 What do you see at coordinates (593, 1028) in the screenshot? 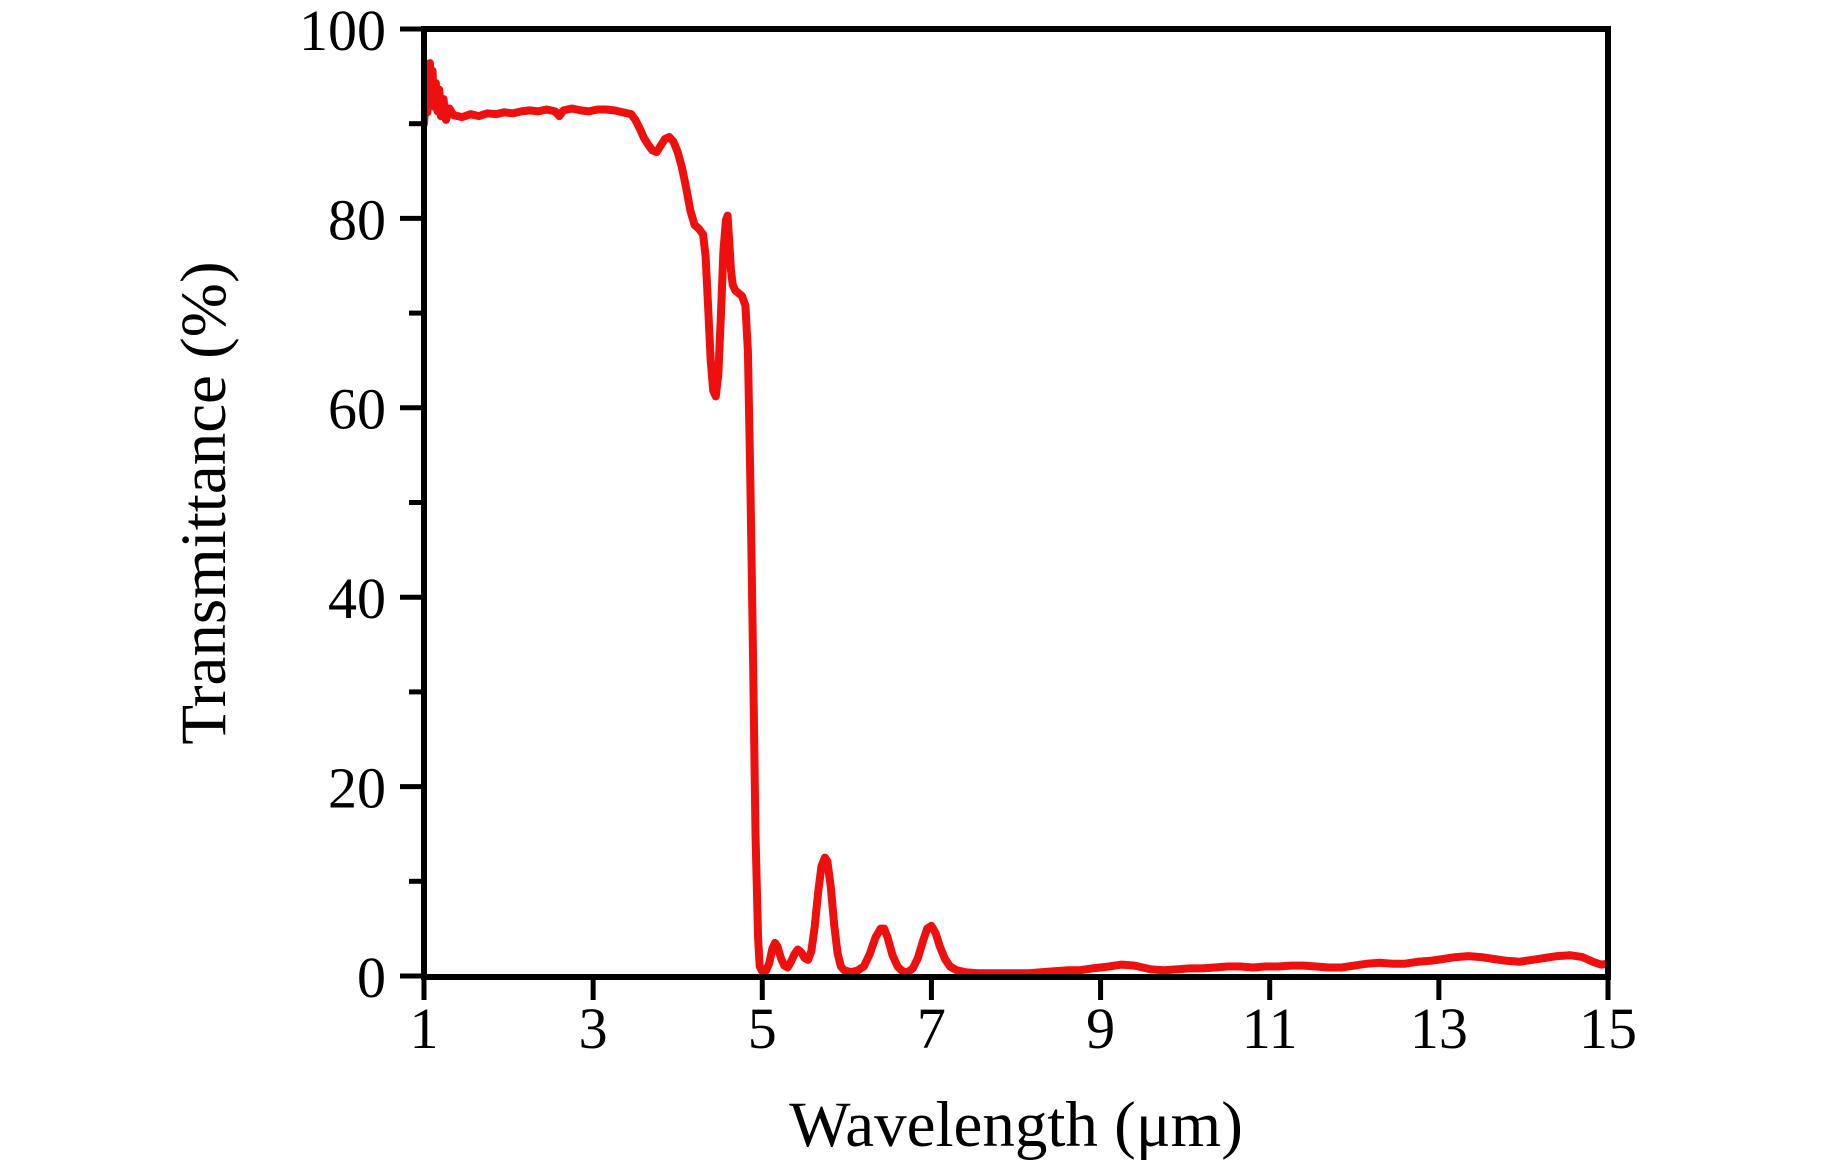
I see `x-tick-label: 3` at bounding box center [593, 1028].